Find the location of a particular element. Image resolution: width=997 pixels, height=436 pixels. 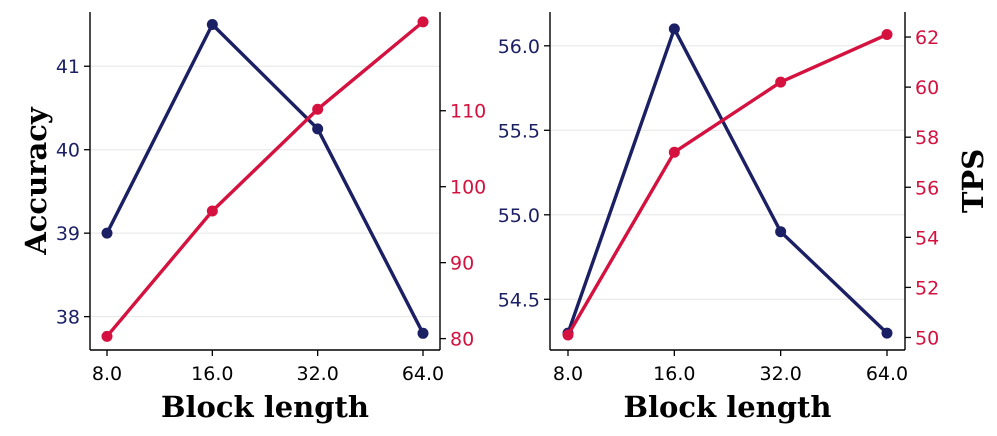

right-tick-label: 52 is located at coordinates (927, 288).